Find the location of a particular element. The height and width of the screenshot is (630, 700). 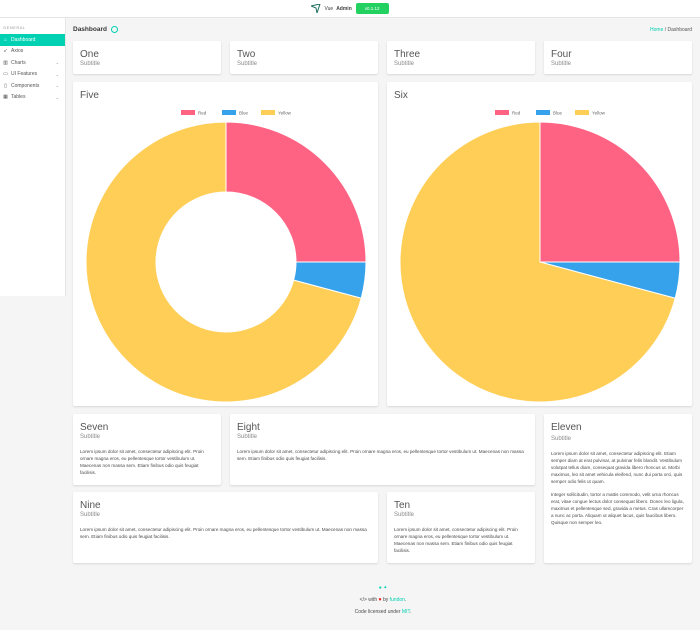

page-title: Dashboard is located at coordinates (95, 29).